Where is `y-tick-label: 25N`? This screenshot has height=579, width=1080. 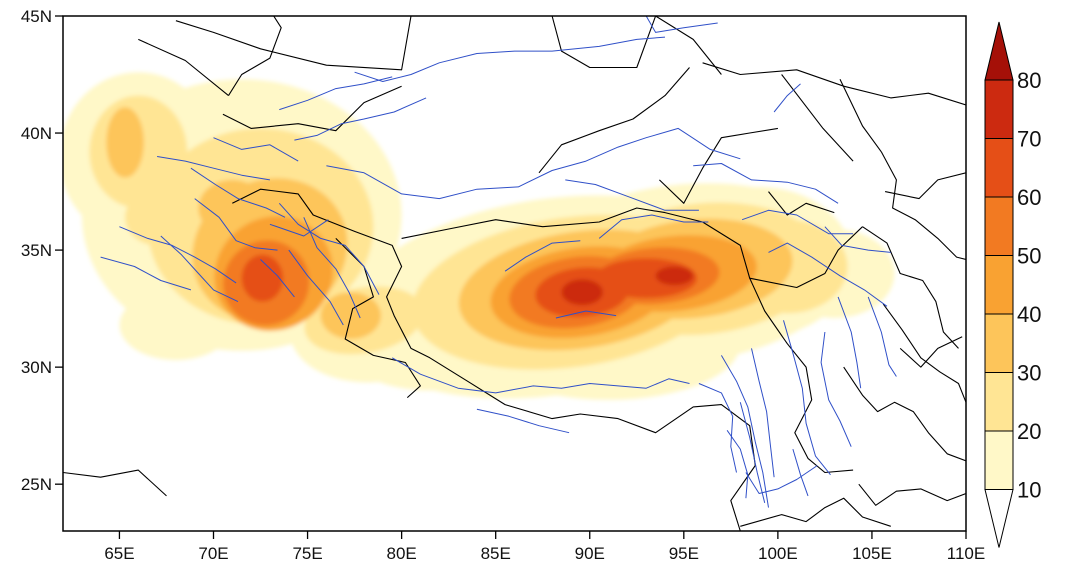 y-tick-label: 25N is located at coordinates (36, 484).